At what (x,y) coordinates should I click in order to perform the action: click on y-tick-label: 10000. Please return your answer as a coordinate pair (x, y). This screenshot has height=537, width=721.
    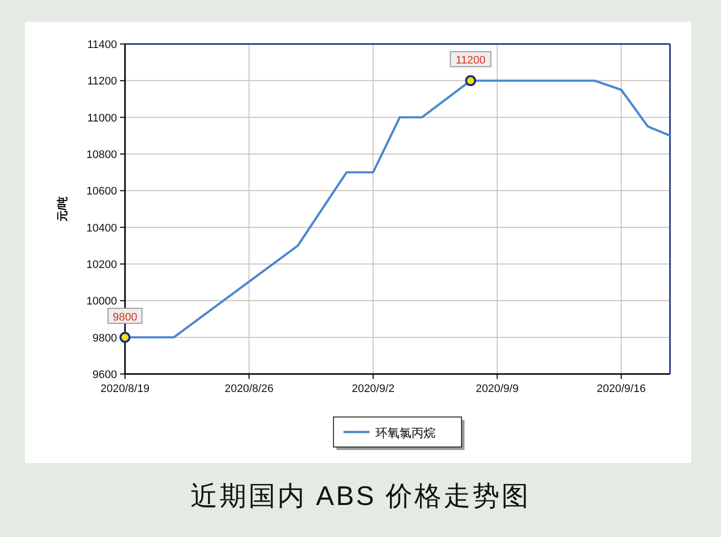
    Looking at the image, I should click on (101, 302).